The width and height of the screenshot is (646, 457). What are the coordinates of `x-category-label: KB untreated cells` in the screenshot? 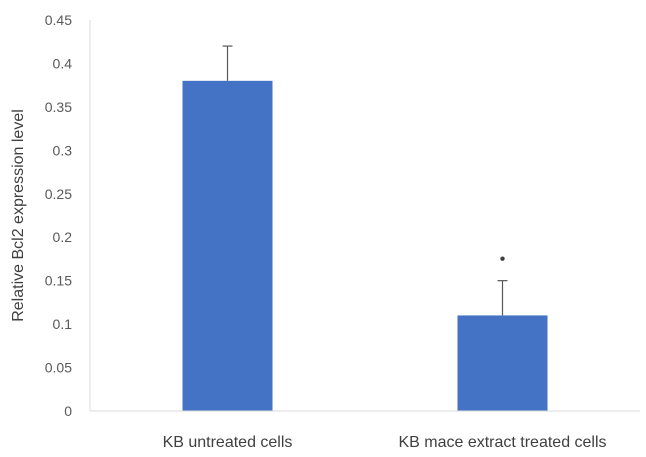 It's located at (228, 442).